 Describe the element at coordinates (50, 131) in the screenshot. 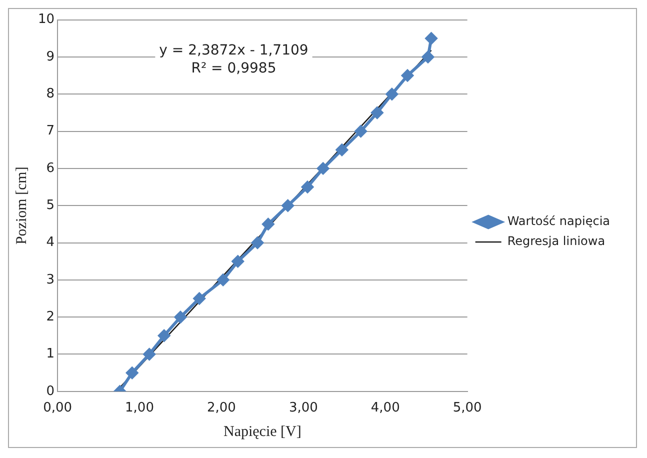

I see `y-tick-label: 7` at that location.